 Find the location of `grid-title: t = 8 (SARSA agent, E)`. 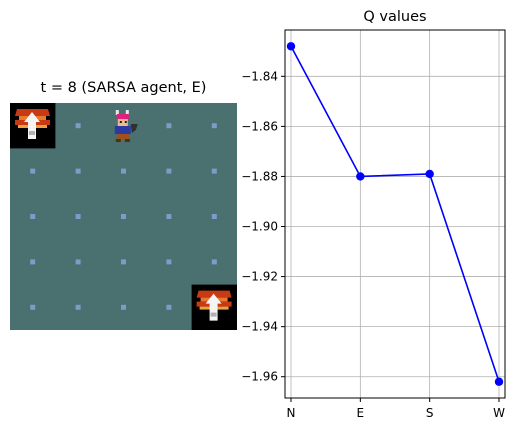

grid-title: t = 8 (SARSA agent, E) is located at coordinates (123, 88).